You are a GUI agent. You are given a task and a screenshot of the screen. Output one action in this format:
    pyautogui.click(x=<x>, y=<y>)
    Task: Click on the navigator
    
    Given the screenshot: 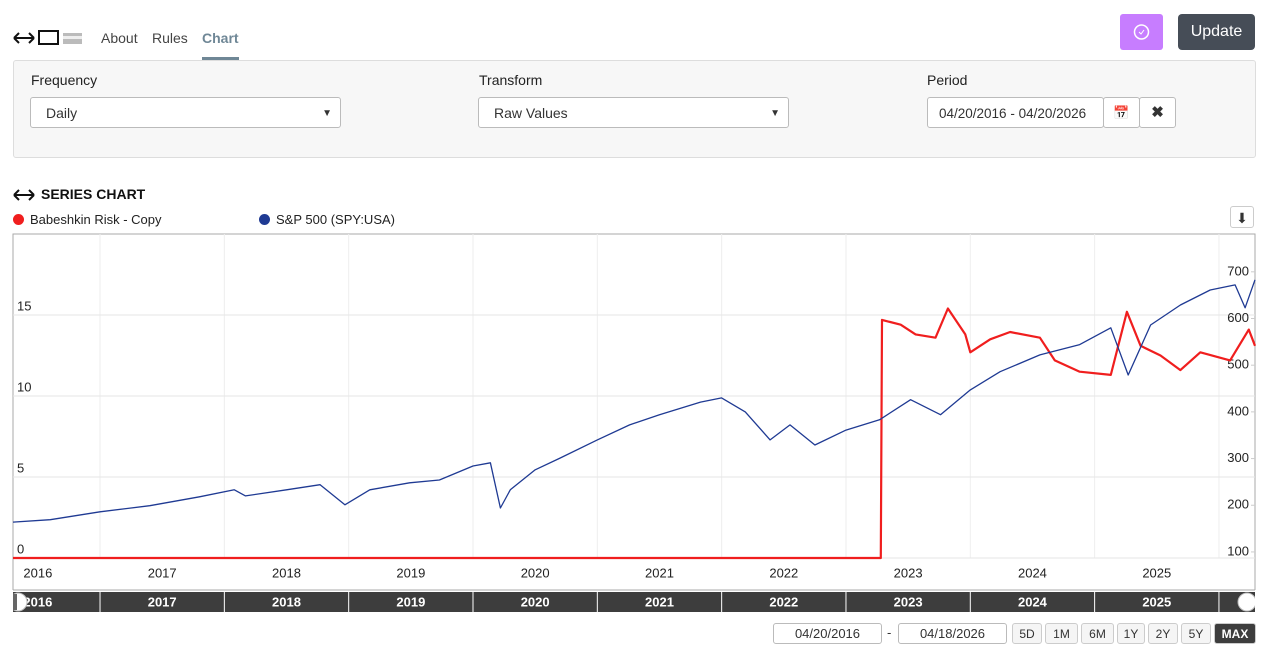 What is the action you would take?
    pyautogui.click(x=634, y=602)
    